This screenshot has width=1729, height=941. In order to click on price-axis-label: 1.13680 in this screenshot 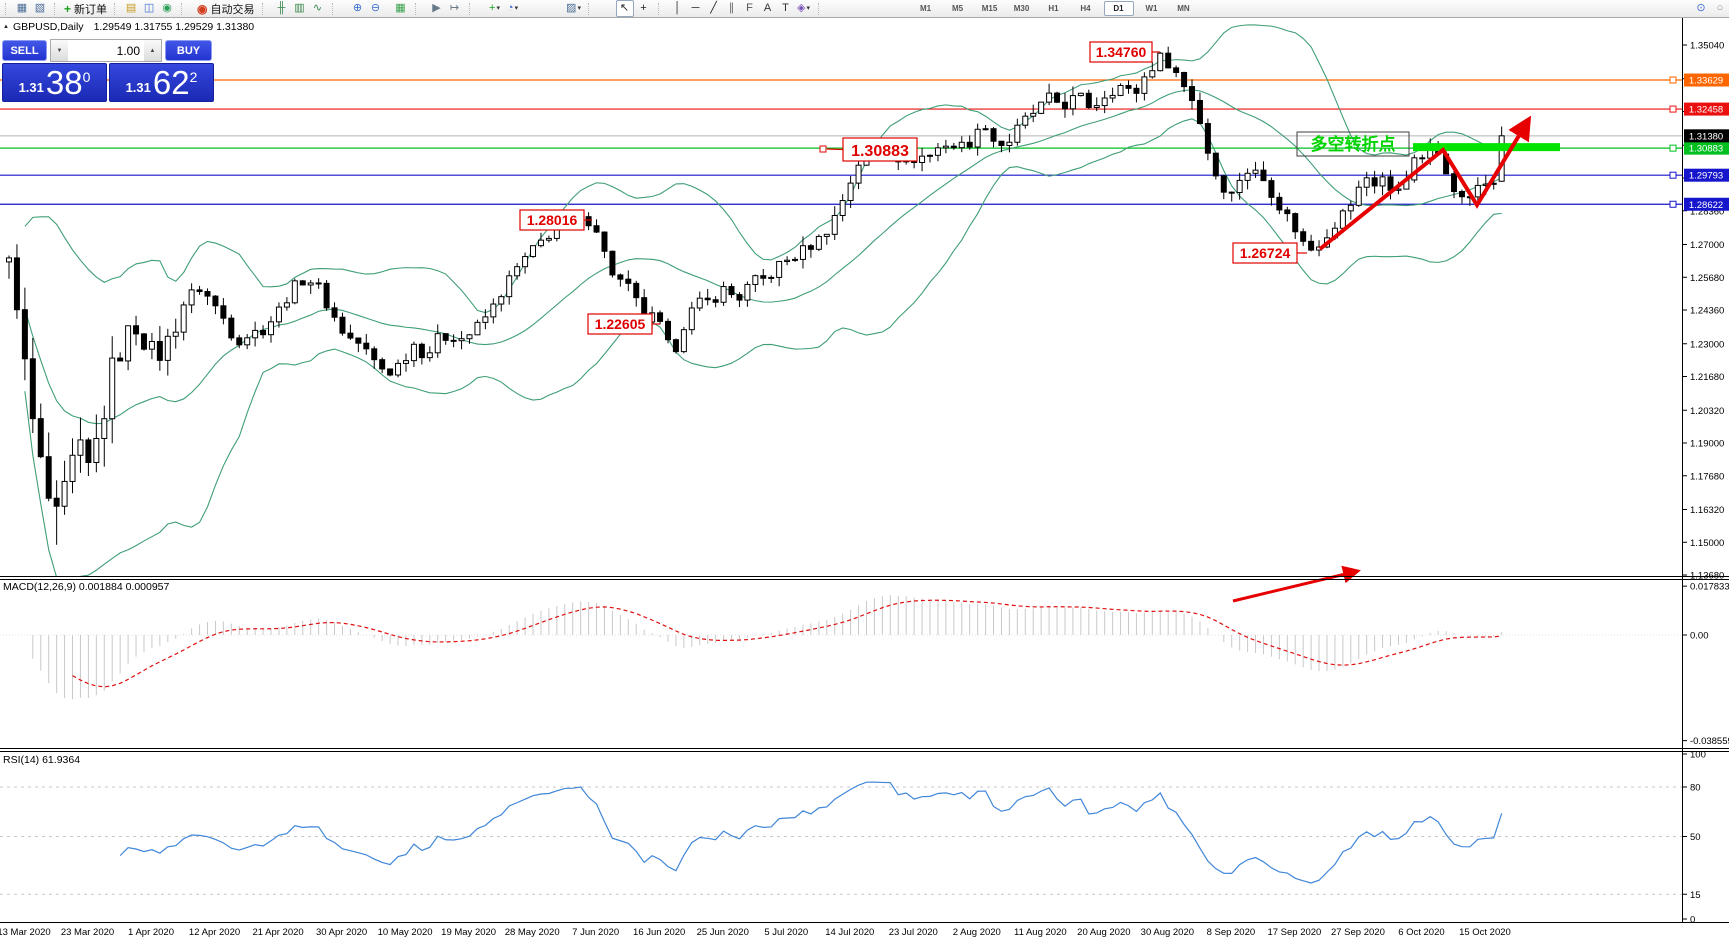, I will do `click(1707, 576)`.